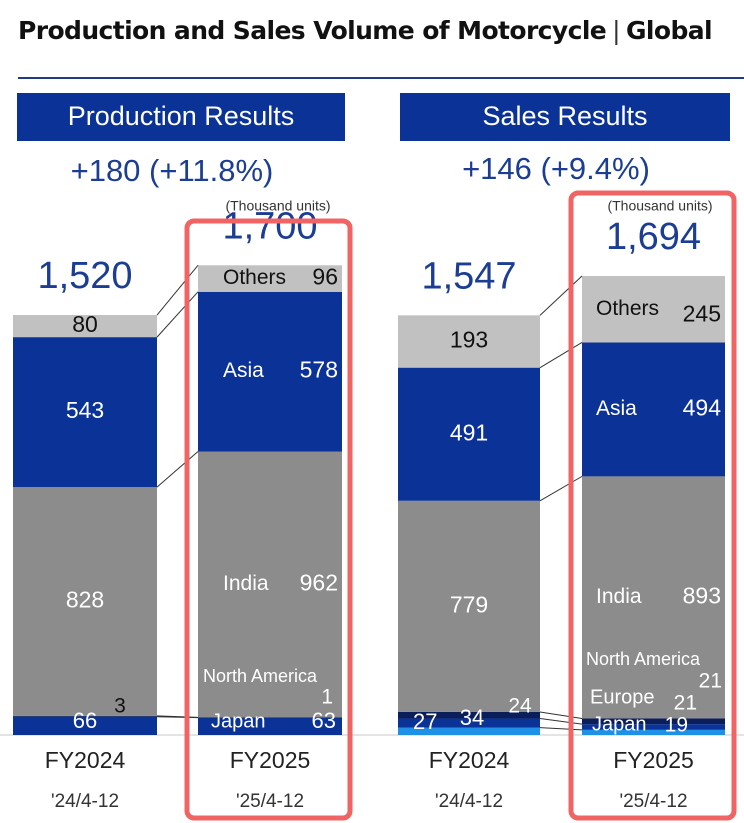  Describe the element at coordinates (702, 407) in the screenshot. I see `sales-value-fy2025-asia: 494` at that location.